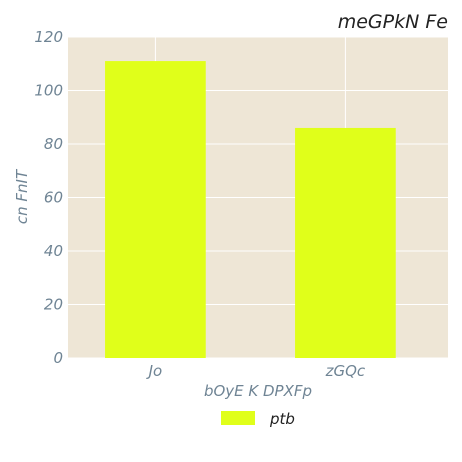 This screenshot has height=462, width=462. Describe the element at coordinates (282, 419) in the screenshot. I see `legend-label: ptb` at that location.